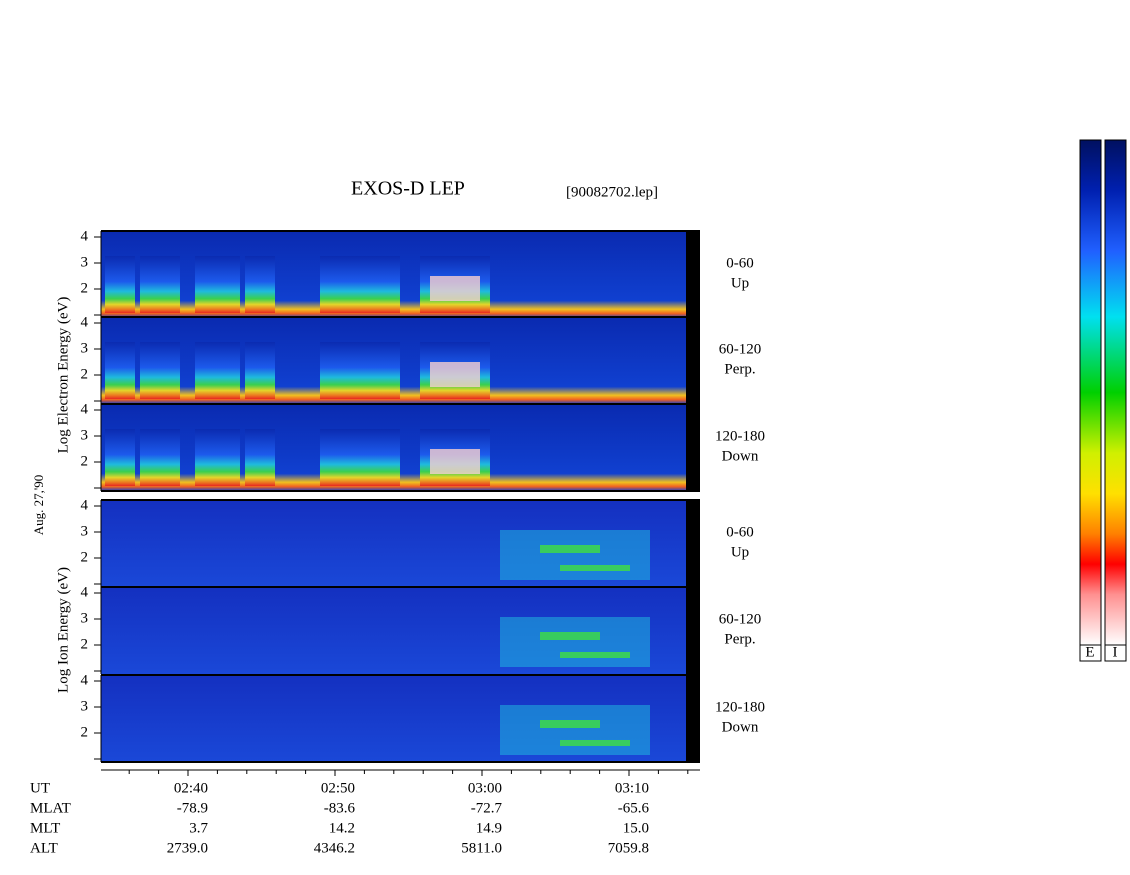 This screenshot has width=1130, height=875. I want to click on ephemeris-name: ALT, so click(44, 848).